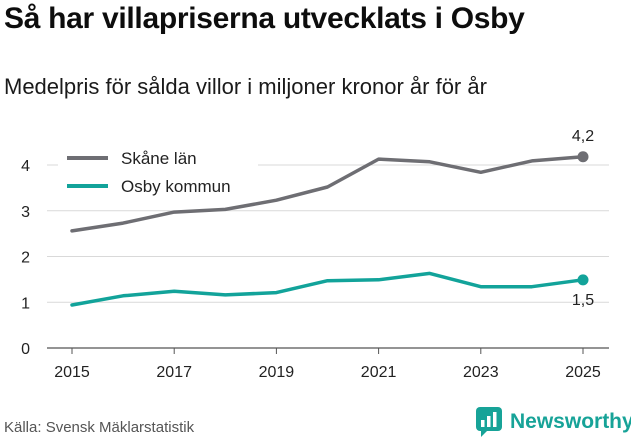  I want to click on x-tick-label: 2021, so click(379, 372).